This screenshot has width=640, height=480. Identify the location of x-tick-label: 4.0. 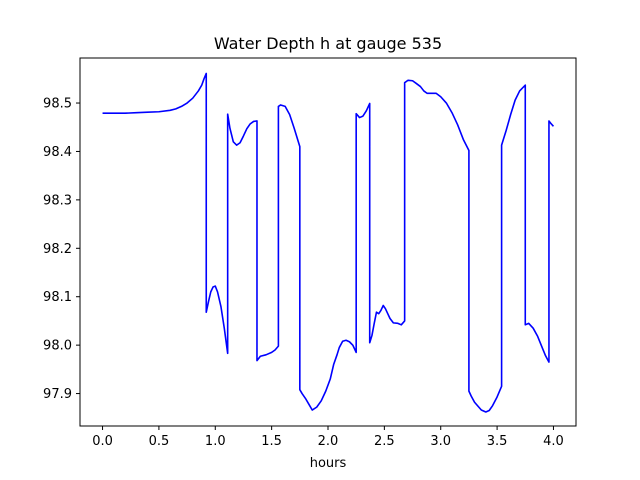
(553, 441).